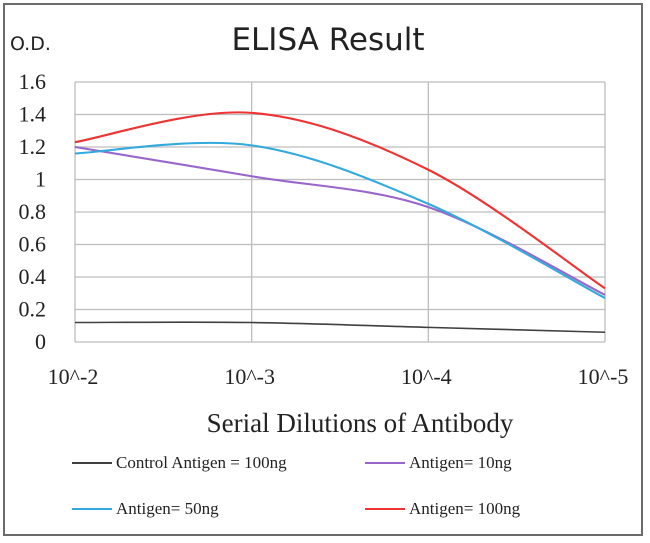 The height and width of the screenshot is (543, 650). What do you see at coordinates (167, 508) in the screenshot?
I see `legend-label-2: Antigen= 50ng` at bounding box center [167, 508].